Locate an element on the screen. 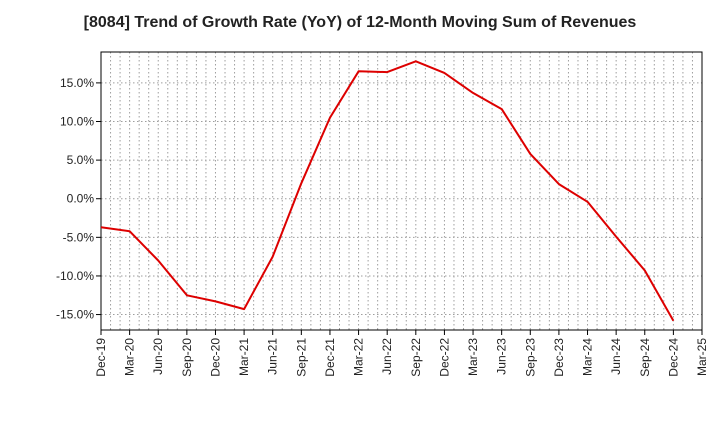 Image resolution: width=720 pixels, height=440 pixels. x-tick-label: Dec-22 is located at coordinates (444, 357).